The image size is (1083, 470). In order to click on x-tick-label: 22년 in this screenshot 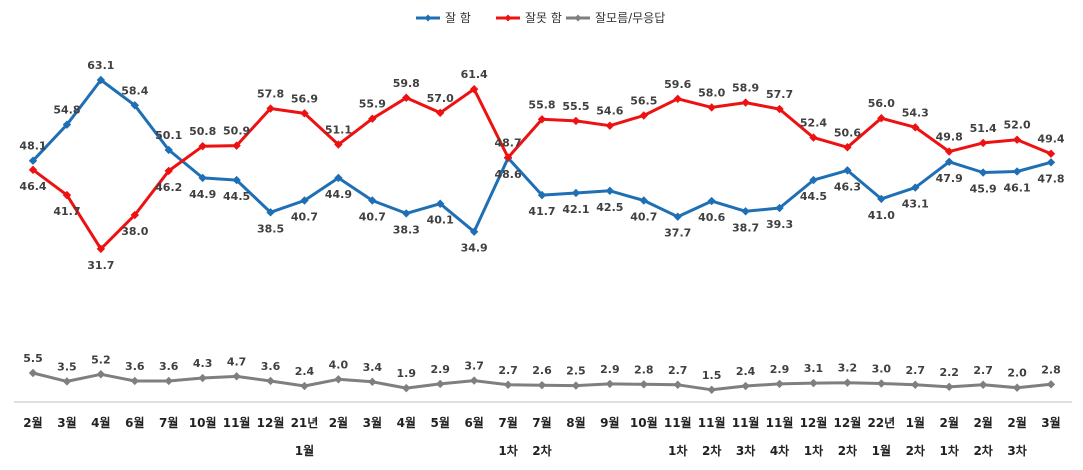, I will do `click(881, 423)`.